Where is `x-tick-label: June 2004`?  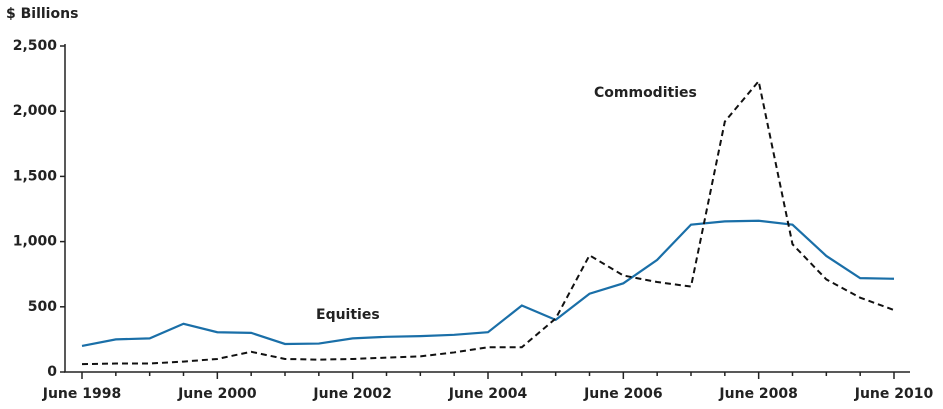 x-tick-label: June 2004 is located at coordinates (488, 394).